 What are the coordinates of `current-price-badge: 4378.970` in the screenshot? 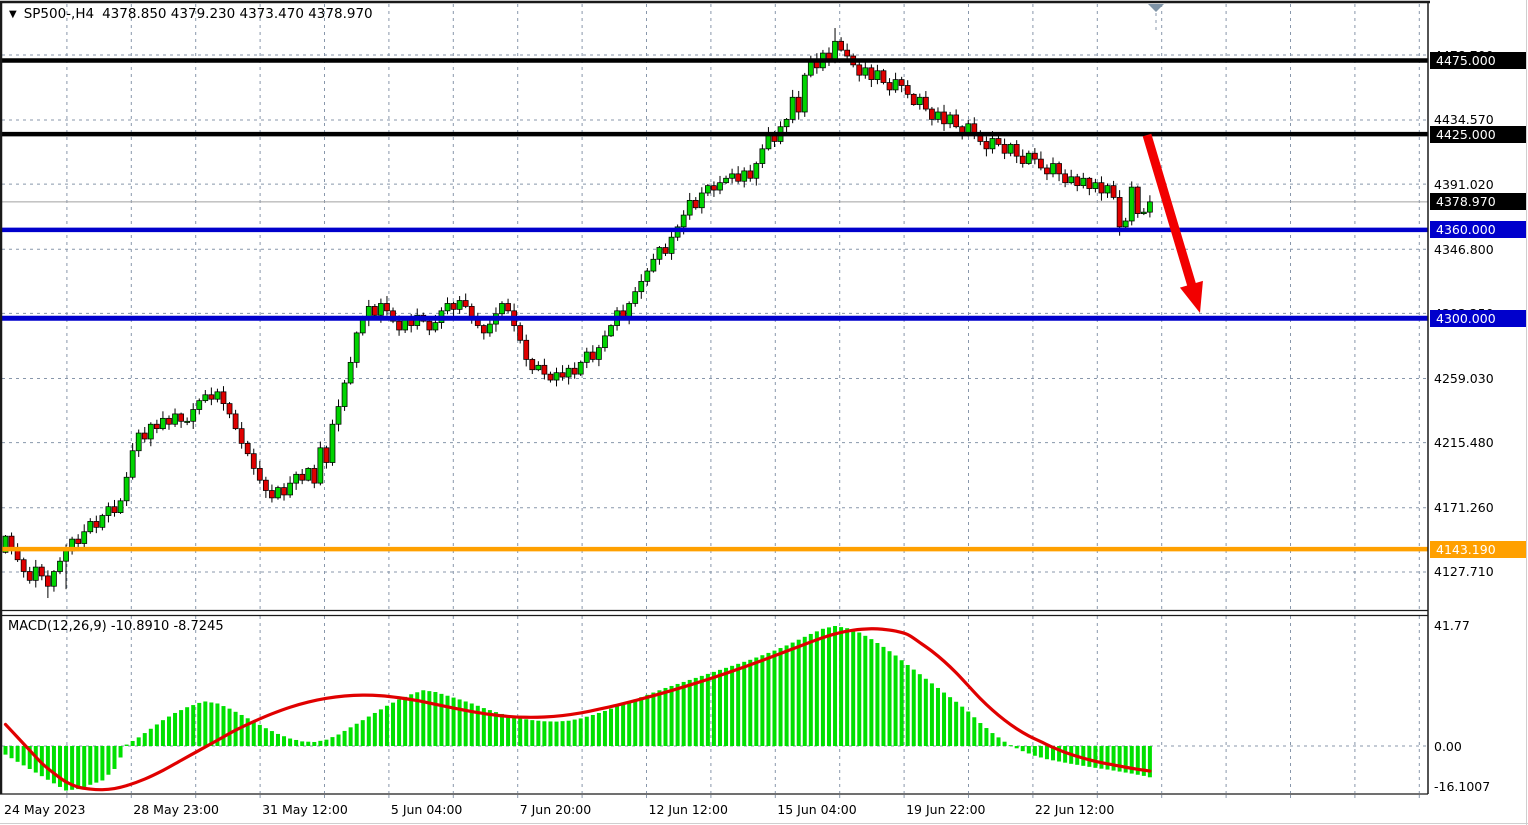 It's located at (1478, 202).